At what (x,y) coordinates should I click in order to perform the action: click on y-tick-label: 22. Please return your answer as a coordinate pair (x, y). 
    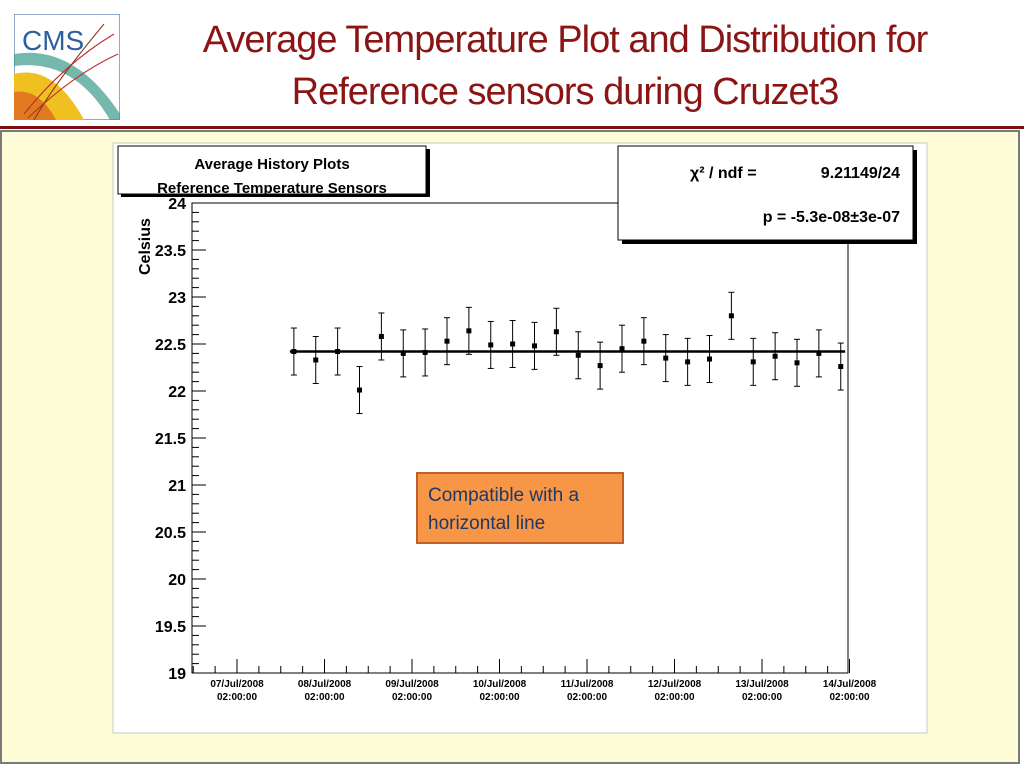
    Looking at the image, I should click on (177, 392).